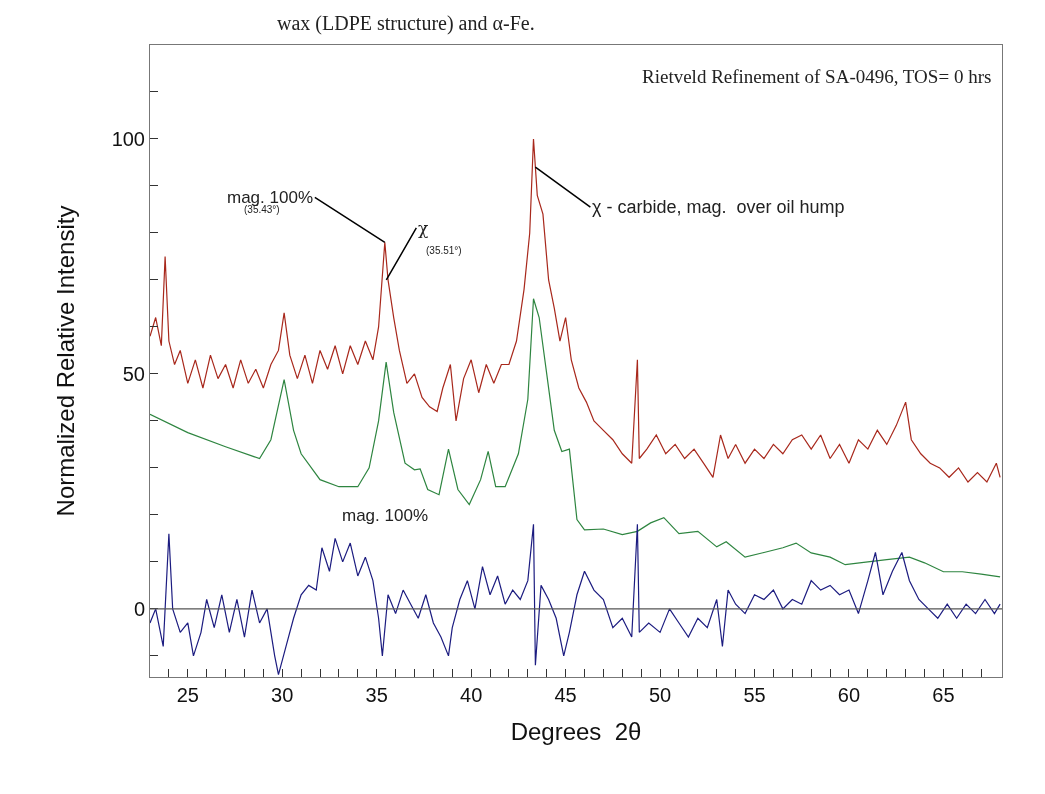  Describe the element at coordinates (385, 515) in the screenshot. I see `annotation: mag. 100%` at that location.